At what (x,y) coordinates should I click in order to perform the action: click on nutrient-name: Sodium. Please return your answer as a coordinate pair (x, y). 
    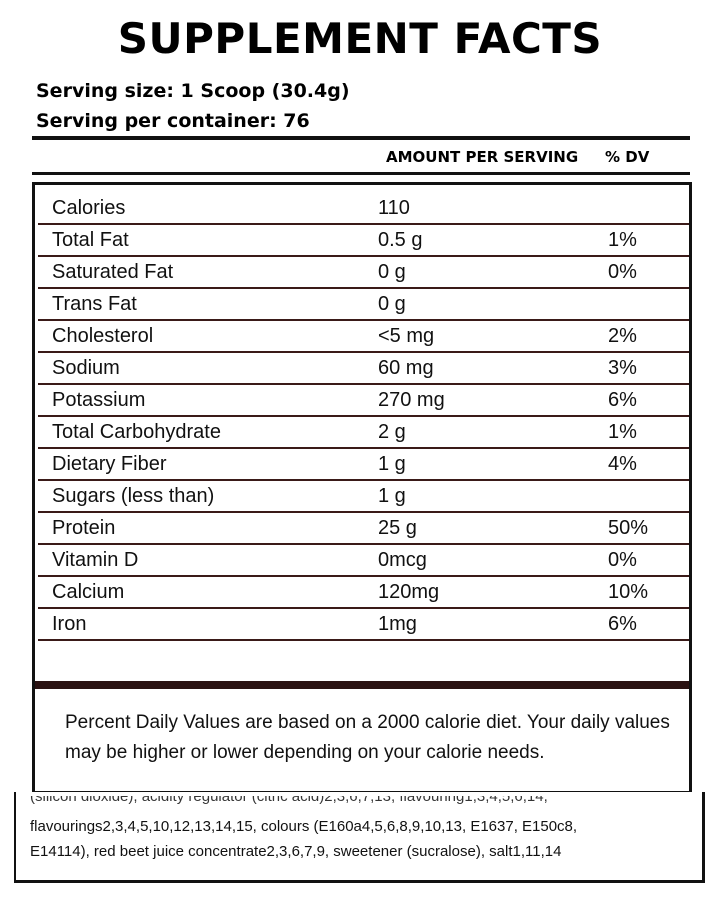
    Looking at the image, I should click on (86, 368).